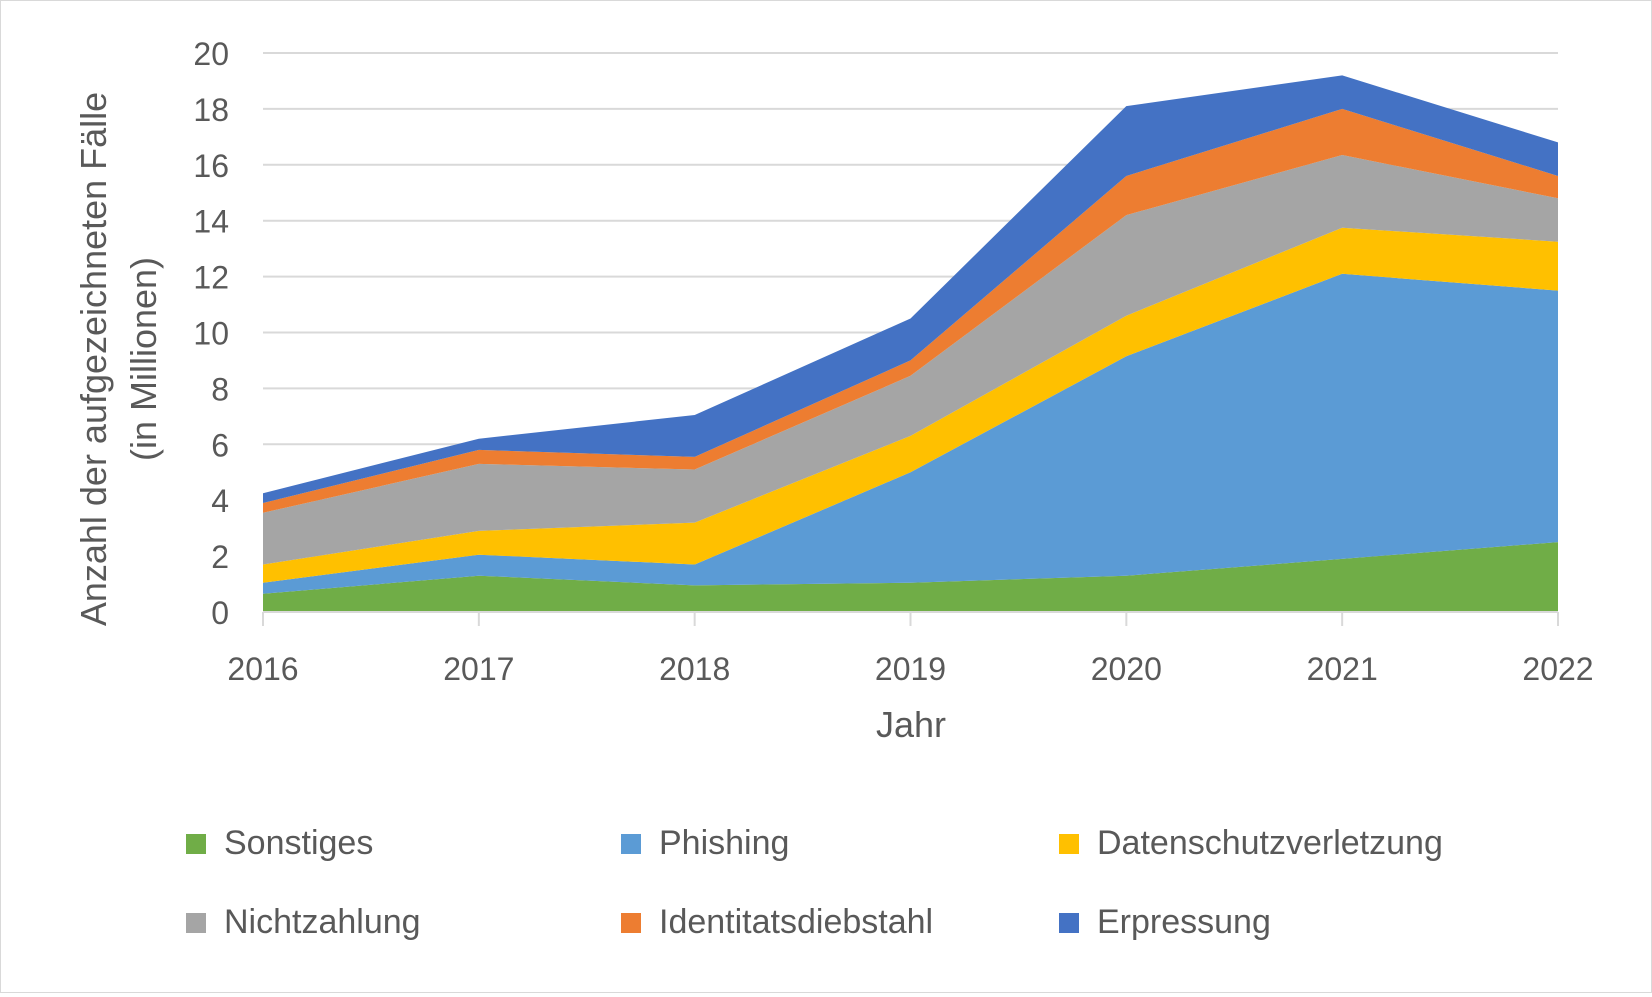 The width and height of the screenshot is (1652, 997). I want to click on y-tick-label: 8, so click(220, 389).